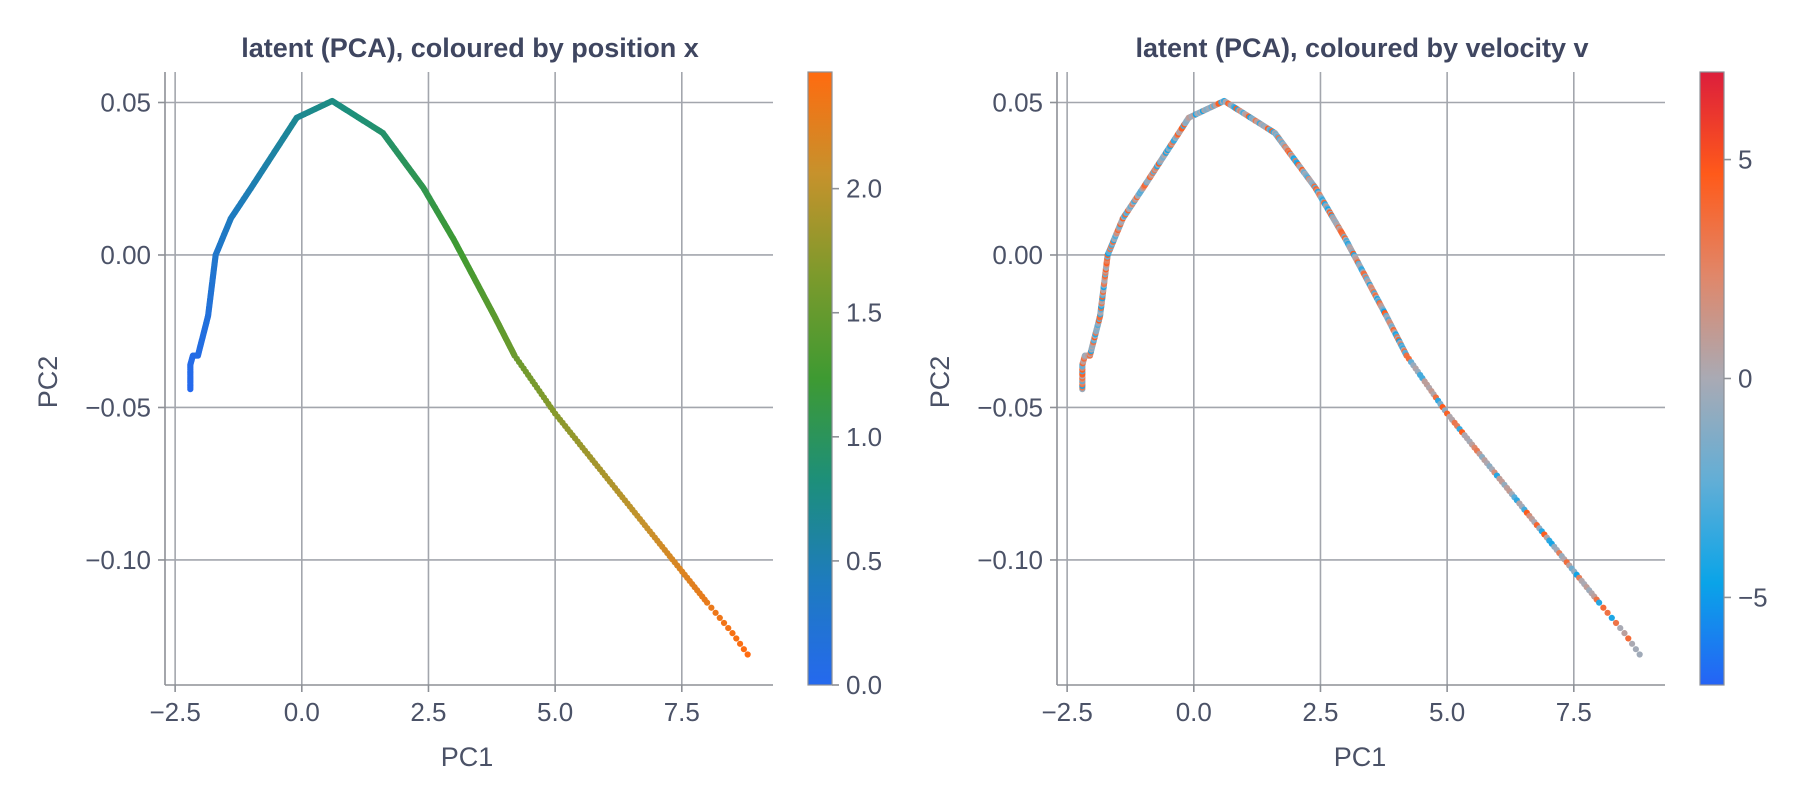 The width and height of the screenshot is (1800, 805). What do you see at coordinates (864, 437) in the screenshot?
I see `colorbar-tick-label: 1.0` at bounding box center [864, 437].